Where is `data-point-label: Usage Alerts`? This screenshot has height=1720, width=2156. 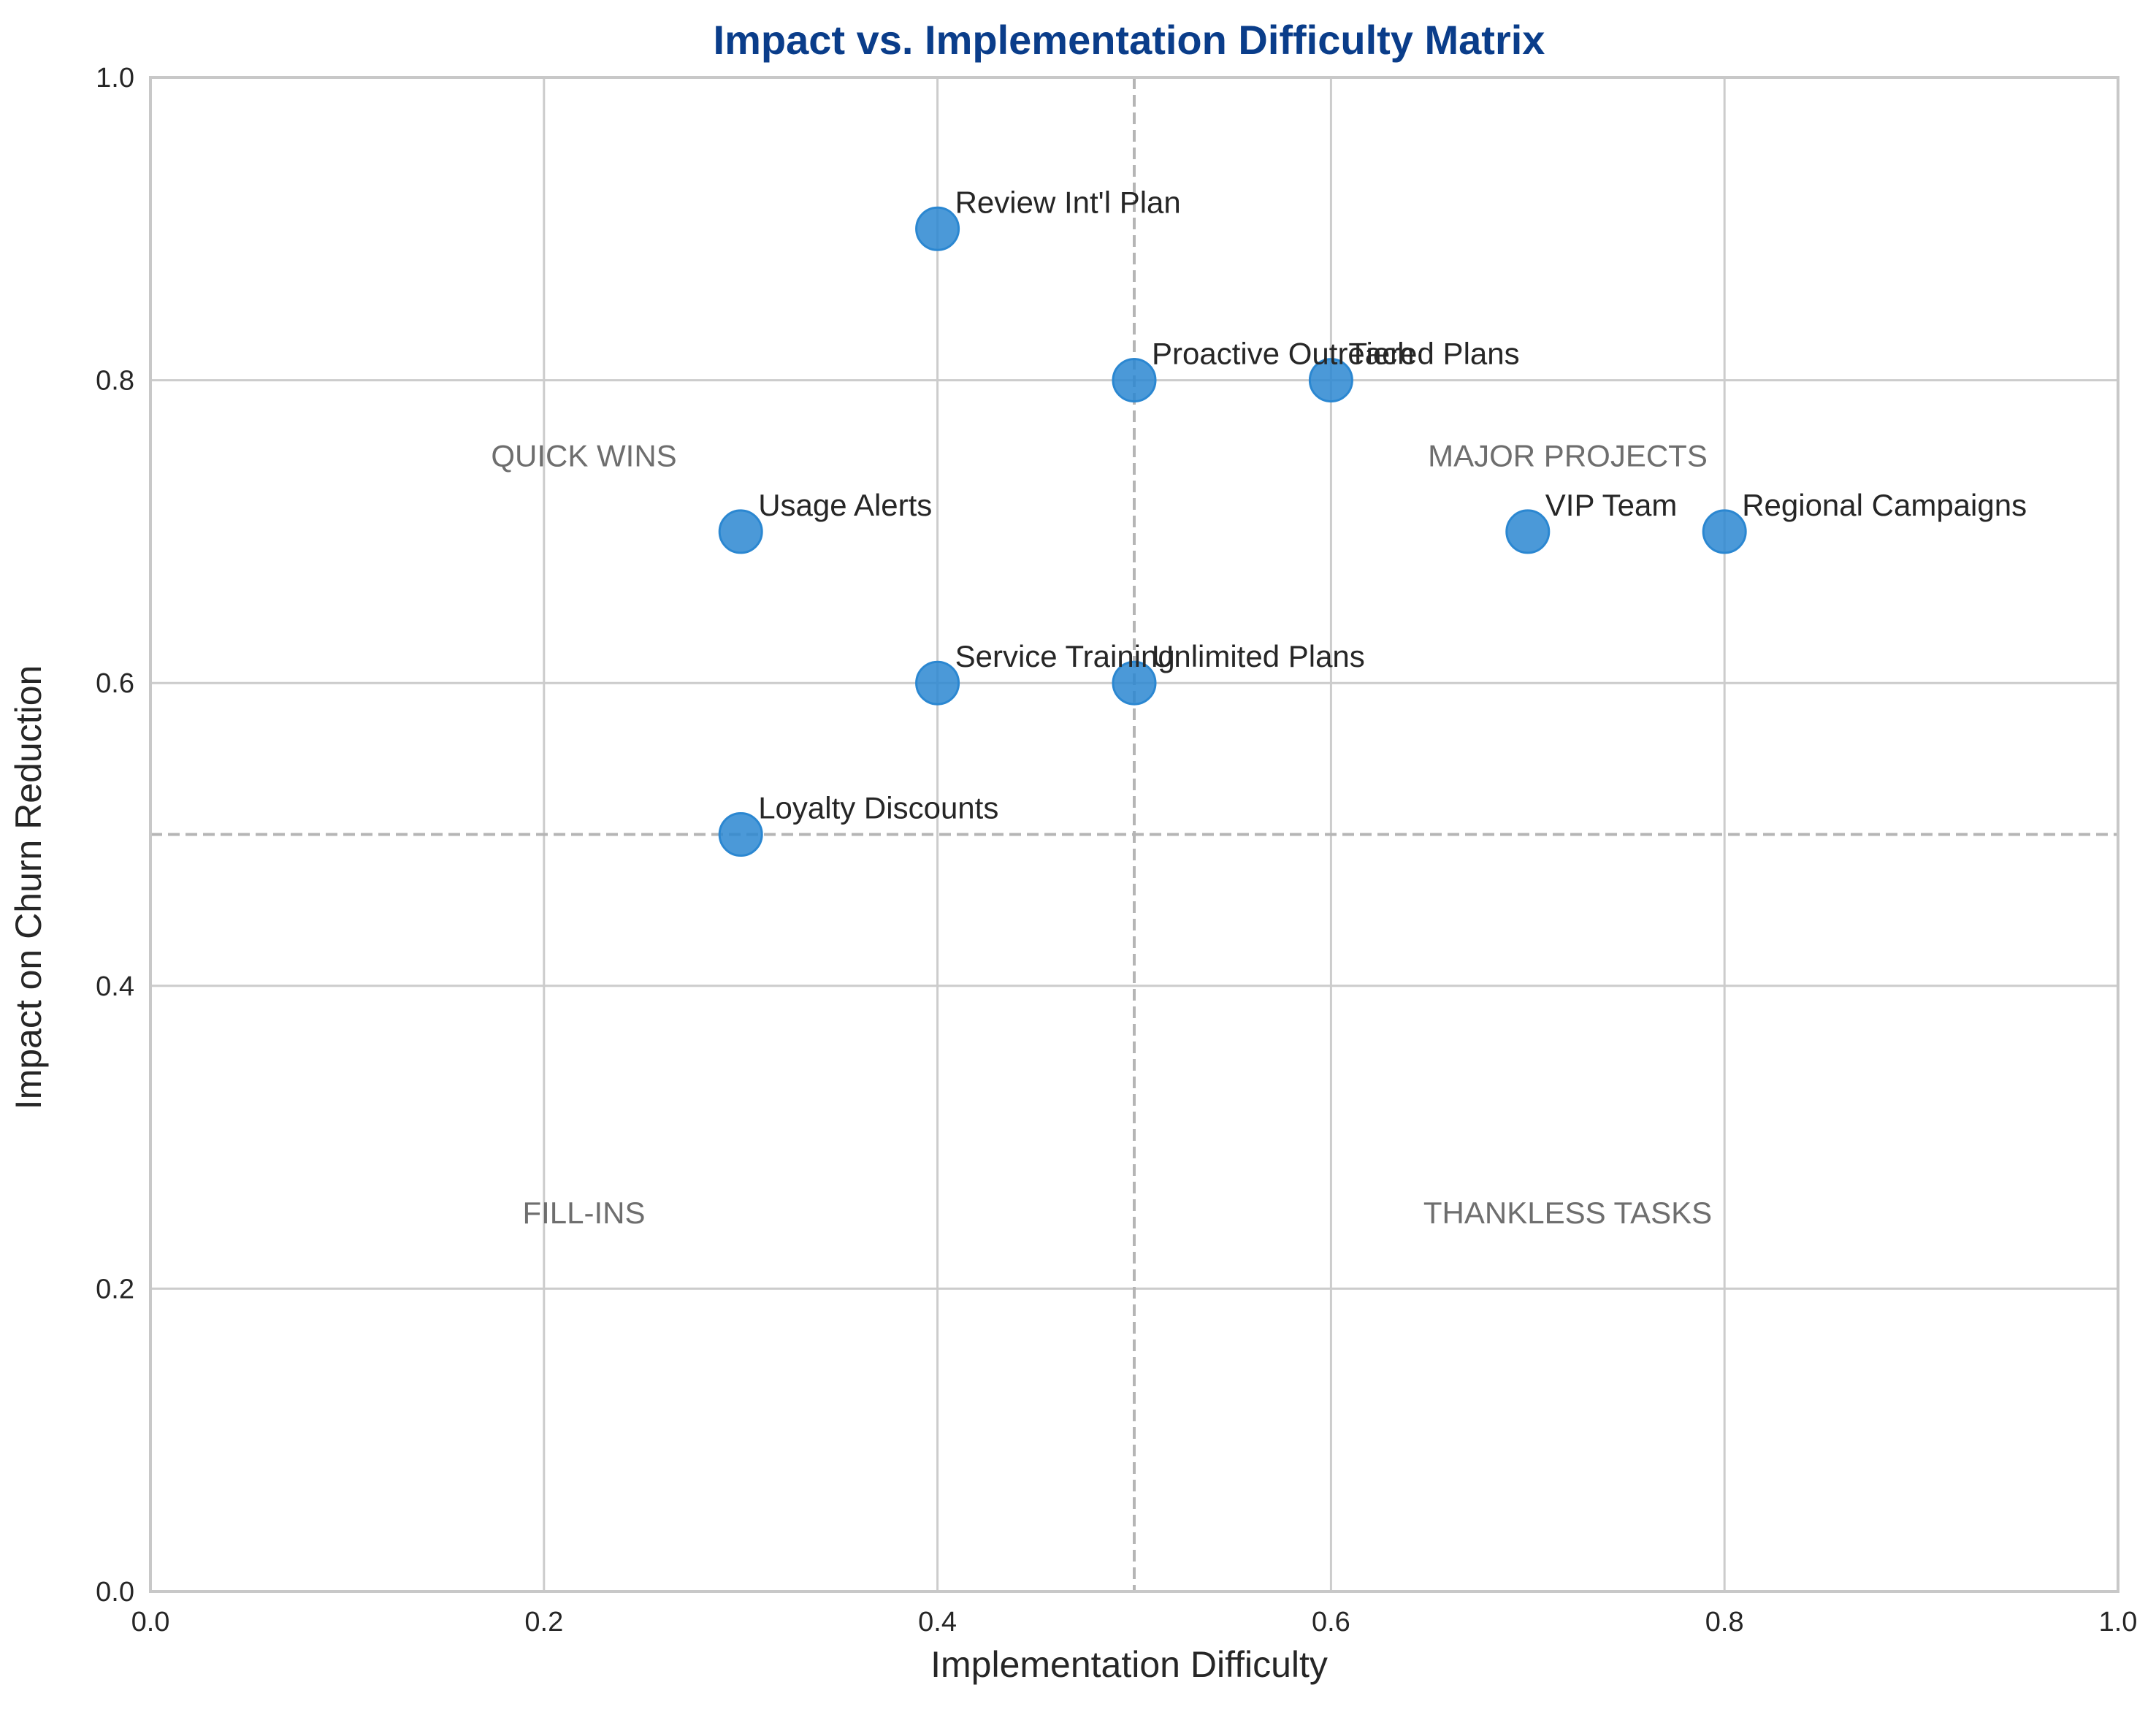
data-point-label: Usage Alerts is located at coordinates (845, 505).